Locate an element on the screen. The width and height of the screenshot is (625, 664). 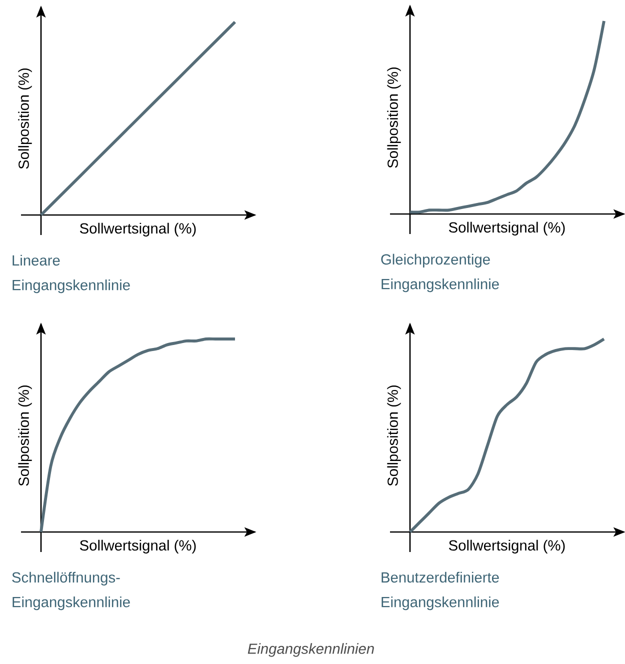
text: Lineare Eingangskennlinie is located at coordinates (71, 274).